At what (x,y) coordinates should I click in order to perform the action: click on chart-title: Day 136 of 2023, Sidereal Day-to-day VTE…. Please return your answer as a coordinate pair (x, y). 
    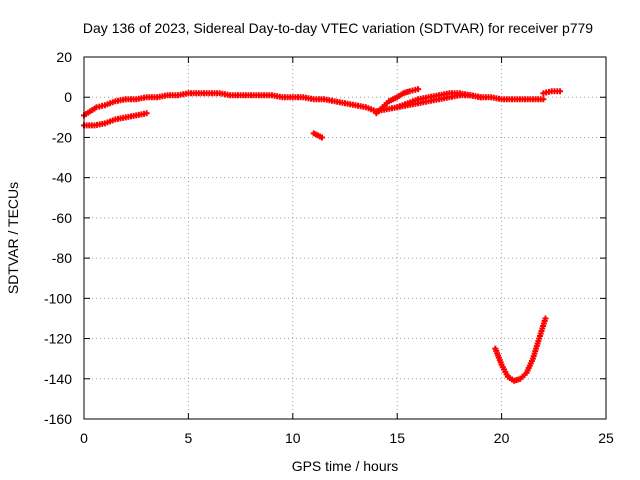
    Looking at the image, I should click on (338, 28).